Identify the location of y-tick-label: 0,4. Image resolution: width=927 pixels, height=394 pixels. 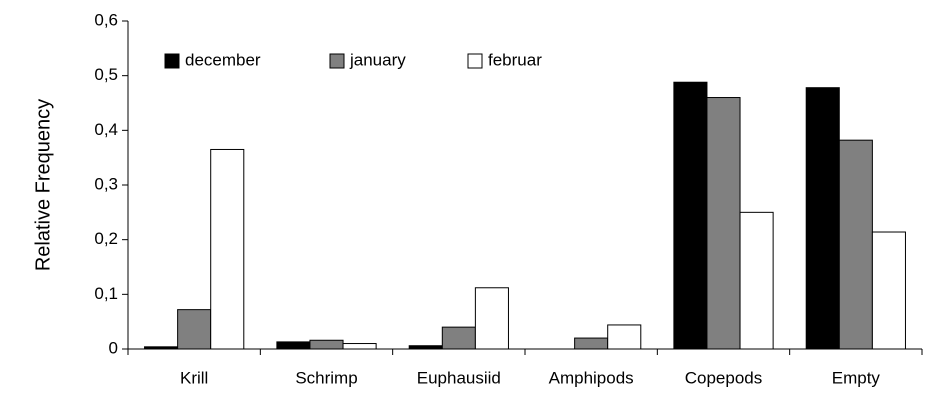
(106, 129).